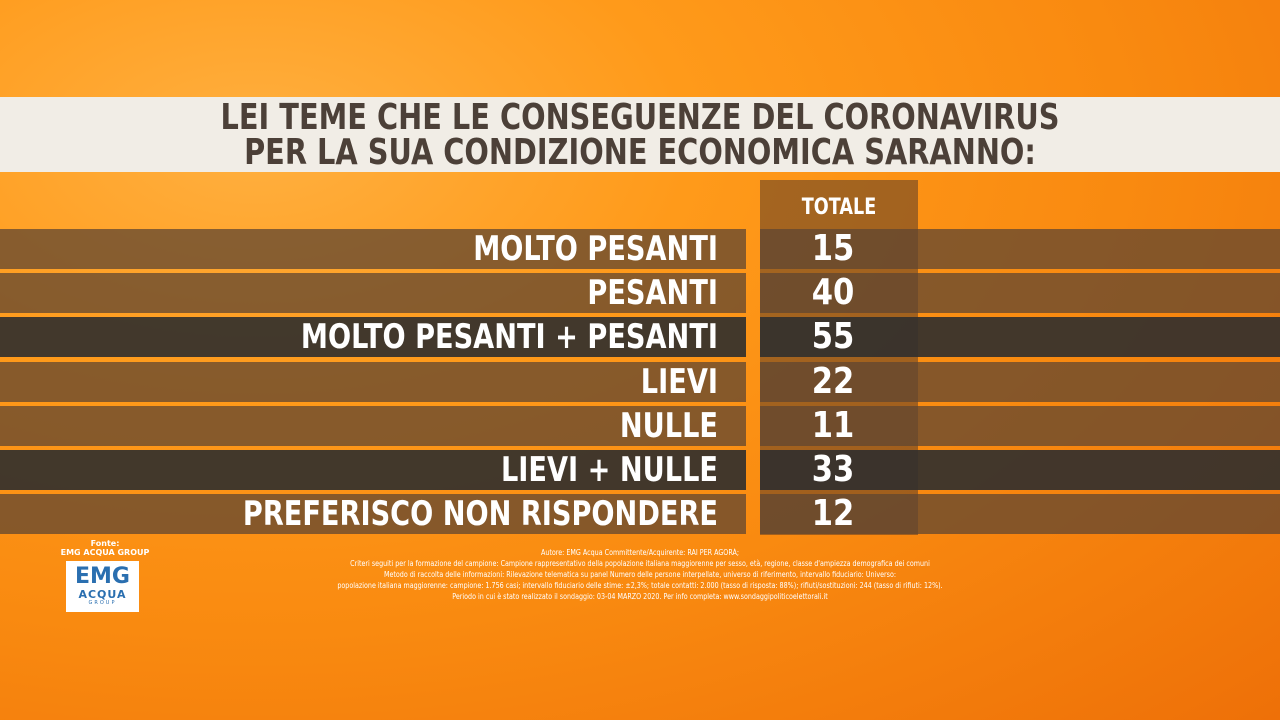 The width and height of the screenshot is (1280, 720). I want to click on logo-main: EMG, so click(102, 576).